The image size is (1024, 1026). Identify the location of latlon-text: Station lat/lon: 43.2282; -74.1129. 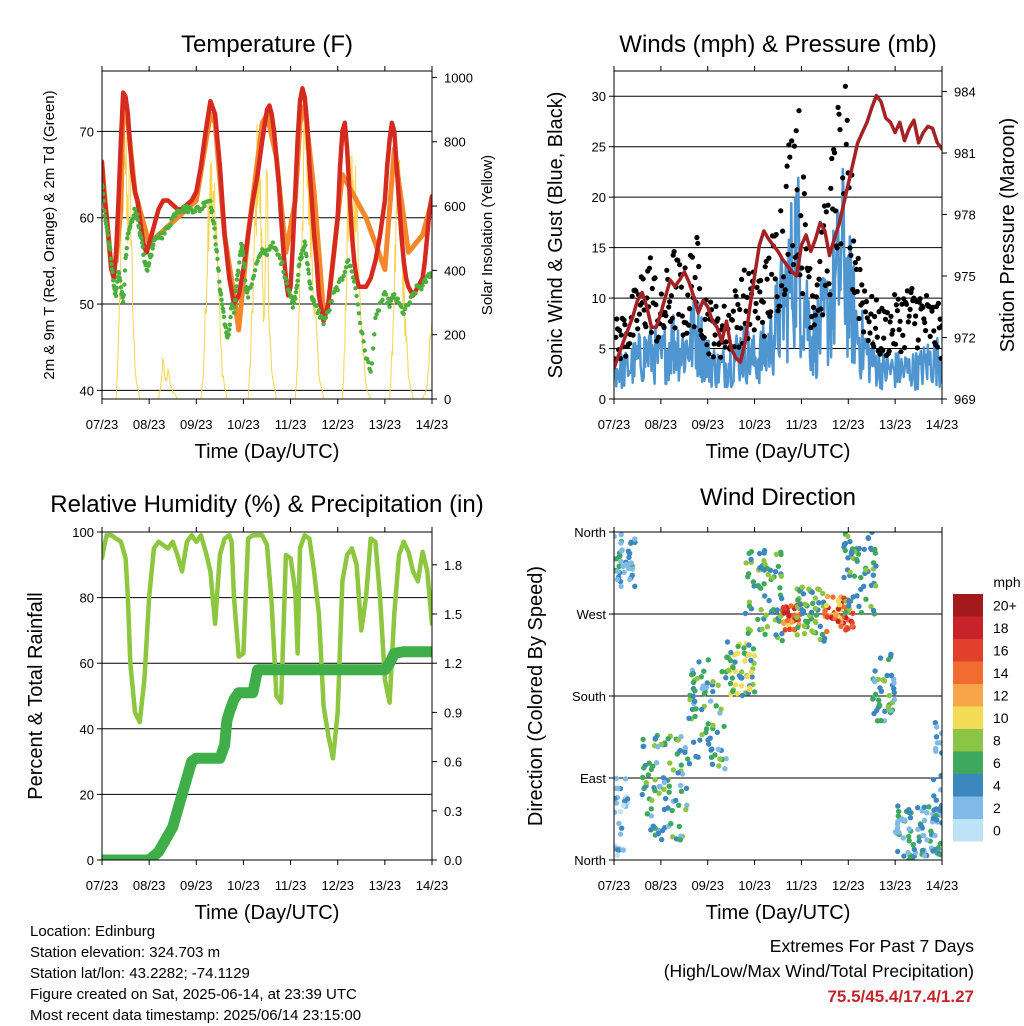
(140, 973).